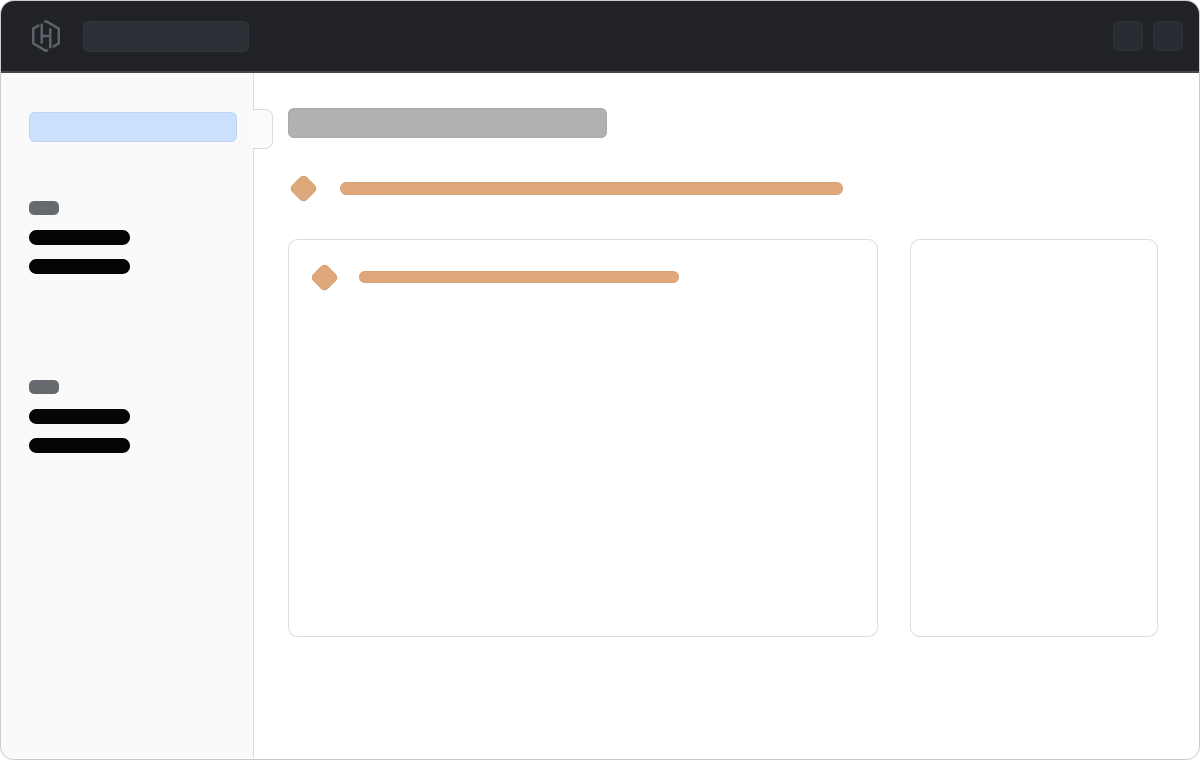 Image resolution: width=1200 pixels, height=760 pixels. I want to click on page-title-skeleton, so click(447, 123).